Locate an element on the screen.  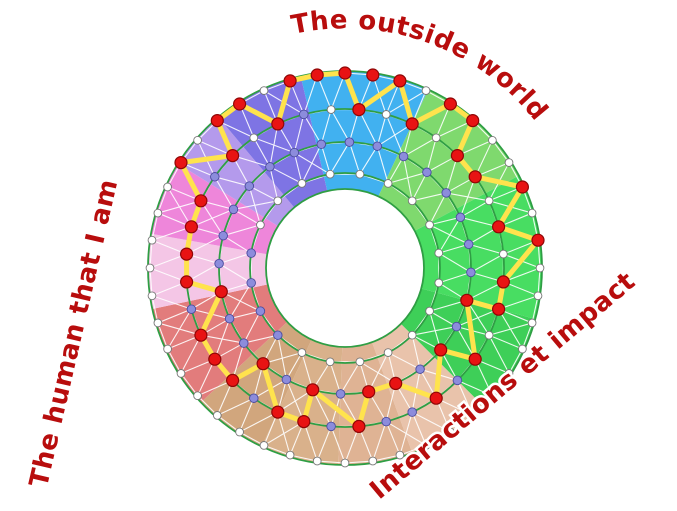
green-ring-circle is located at coordinates (345, 268).